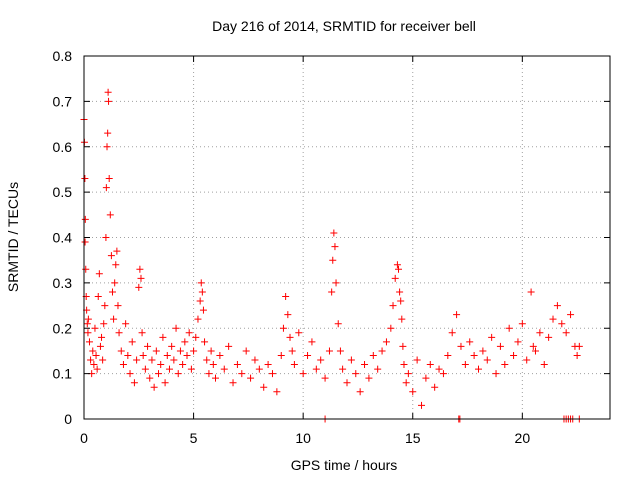 The width and height of the screenshot is (640, 480). I want to click on y-tick-label: 0.5, so click(63, 192).